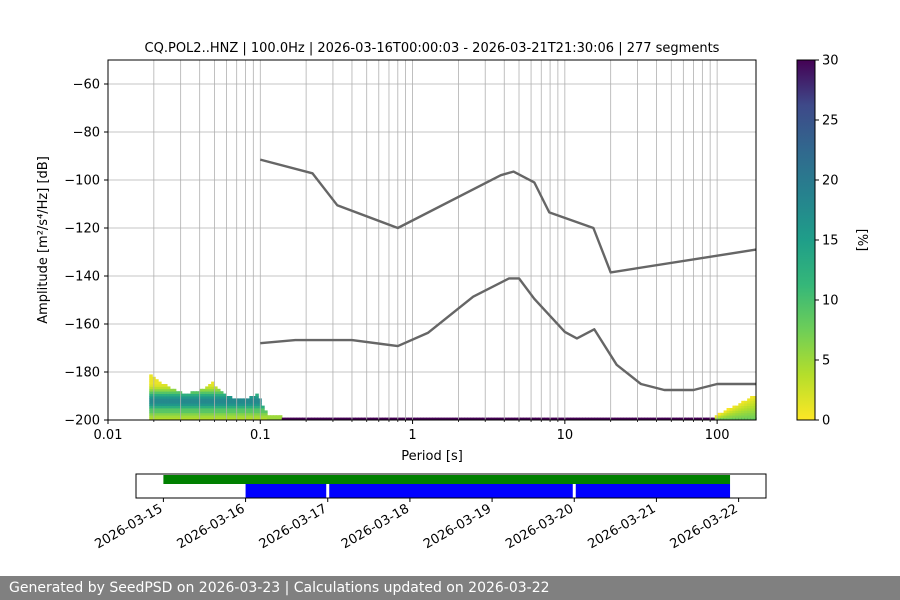 The height and width of the screenshot is (600, 900). Describe the element at coordinates (830, 121) in the screenshot. I see `colorbar-tick-label: 25` at that location.